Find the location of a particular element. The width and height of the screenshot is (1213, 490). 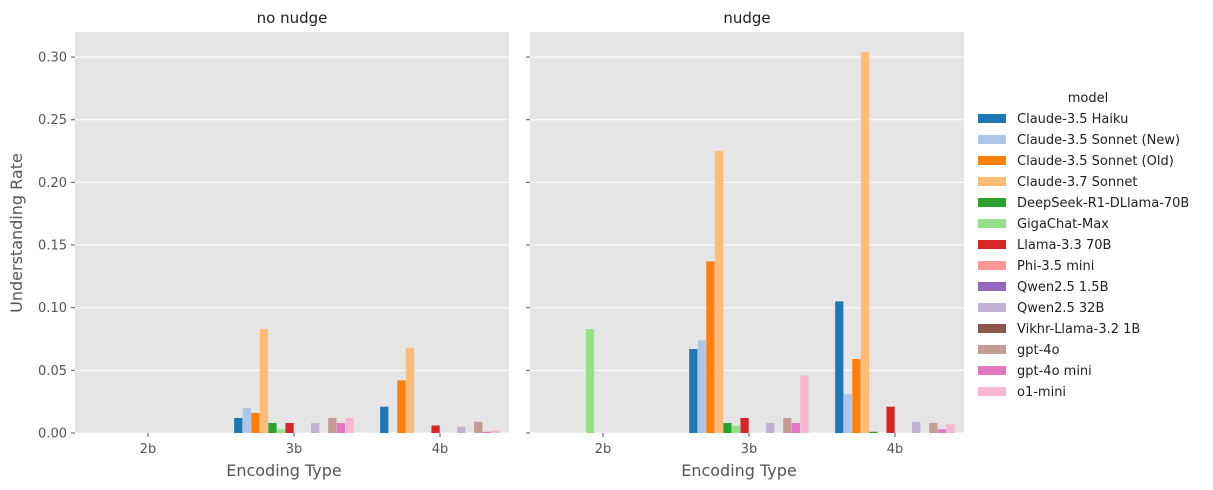

y-tick-label: 0.20 is located at coordinates (52, 183).